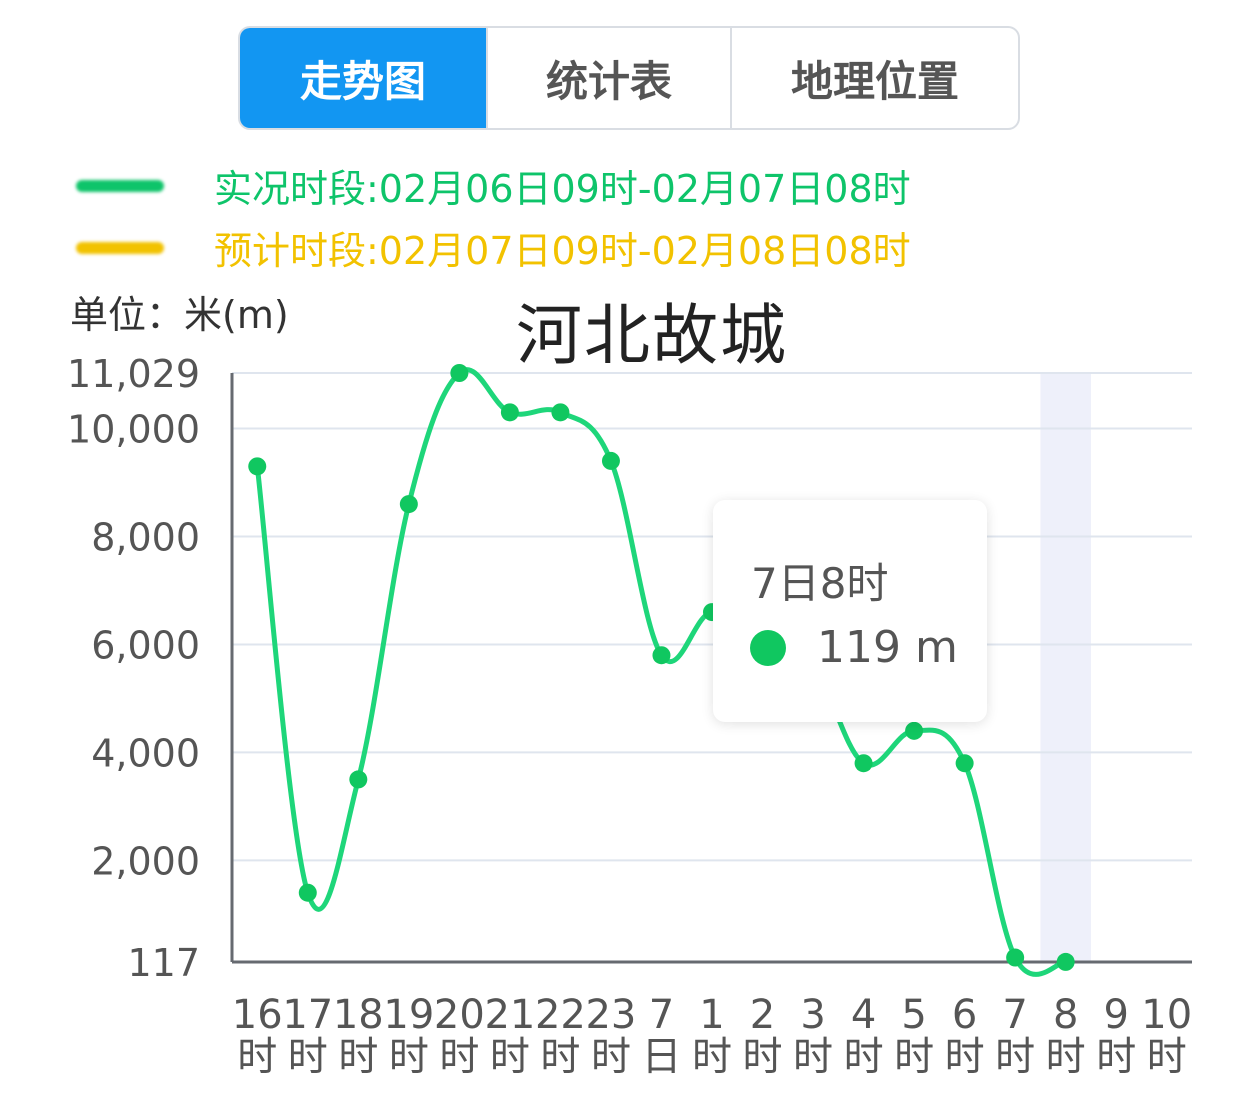  What do you see at coordinates (1115, 1015) in the screenshot?
I see `x-tick-label: 9` at bounding box center [1115, 1015].